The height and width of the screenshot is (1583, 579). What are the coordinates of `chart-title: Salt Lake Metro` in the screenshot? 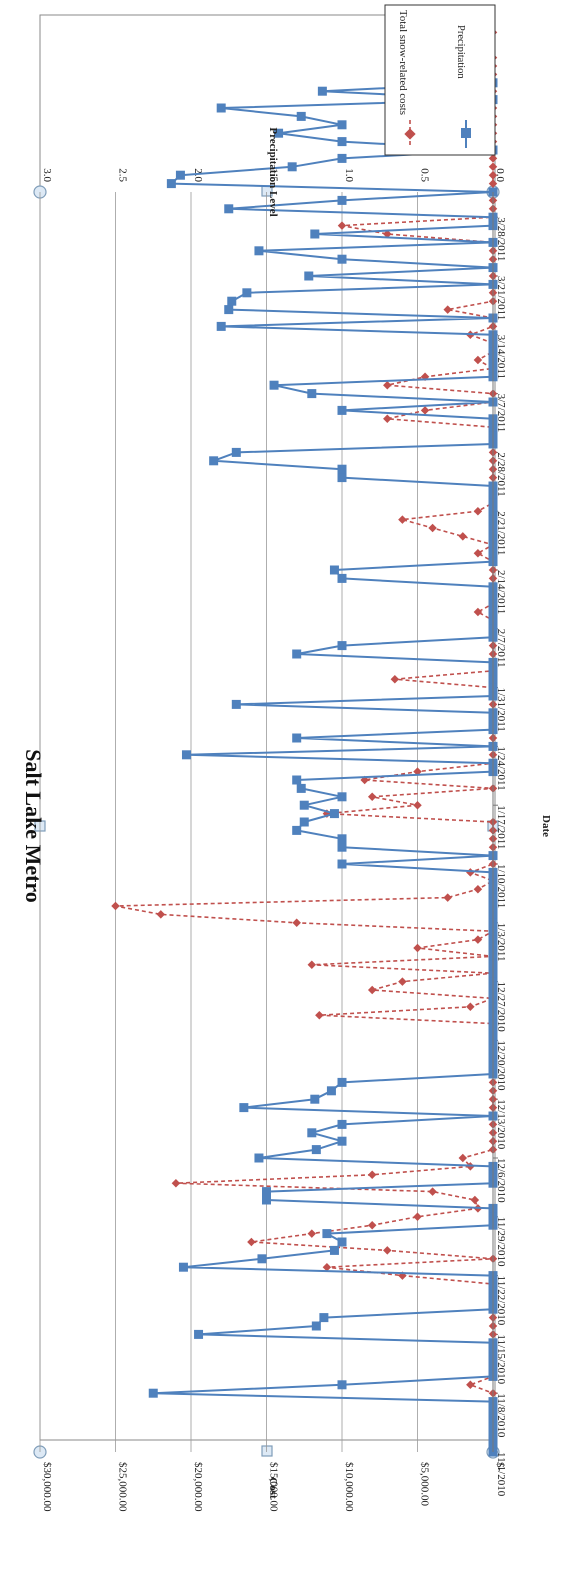 It's located at (33, 826).